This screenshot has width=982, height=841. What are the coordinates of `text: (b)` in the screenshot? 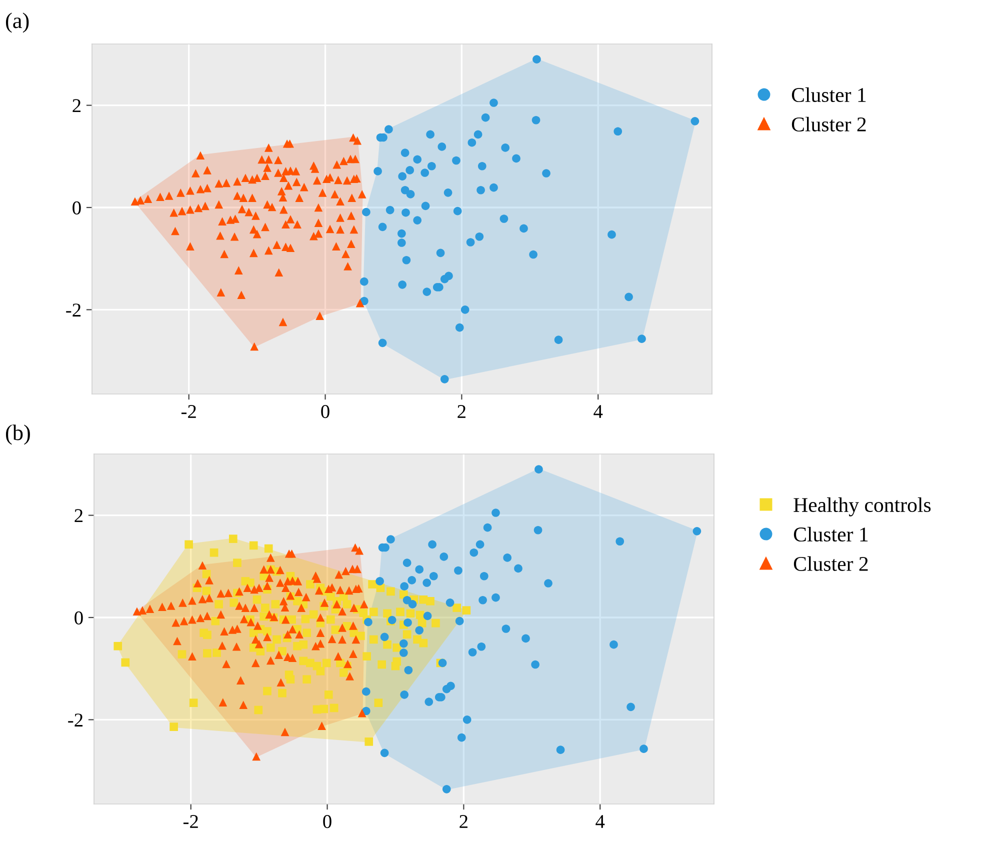 It's located at (18, 434).